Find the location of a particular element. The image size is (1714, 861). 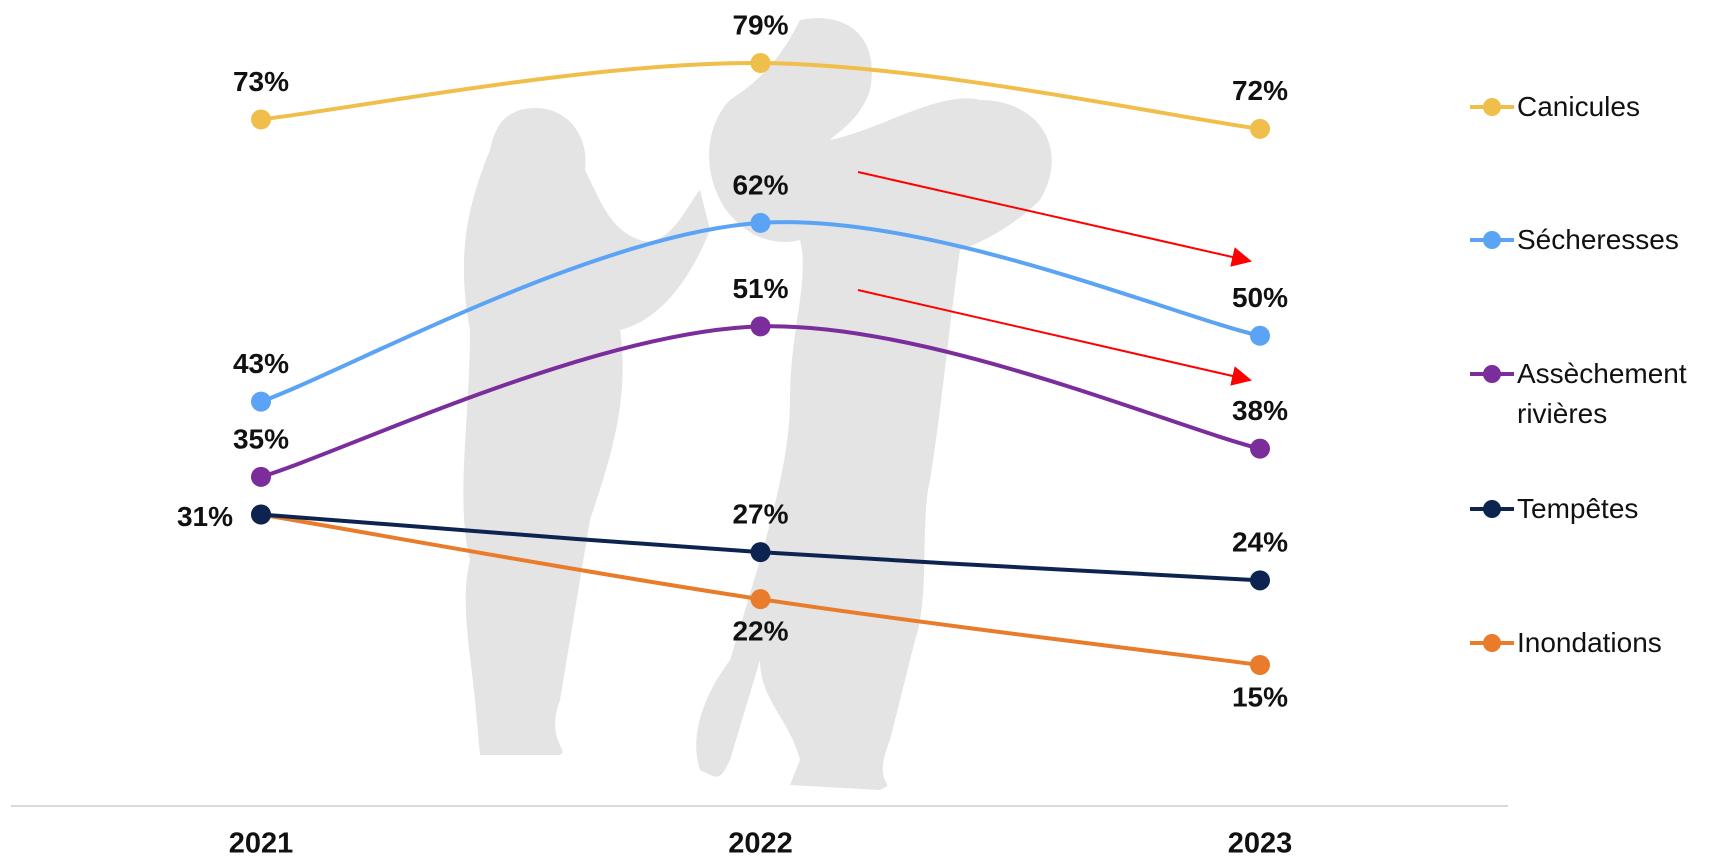

data-label: 24% is located at coordinates (1260, 542).